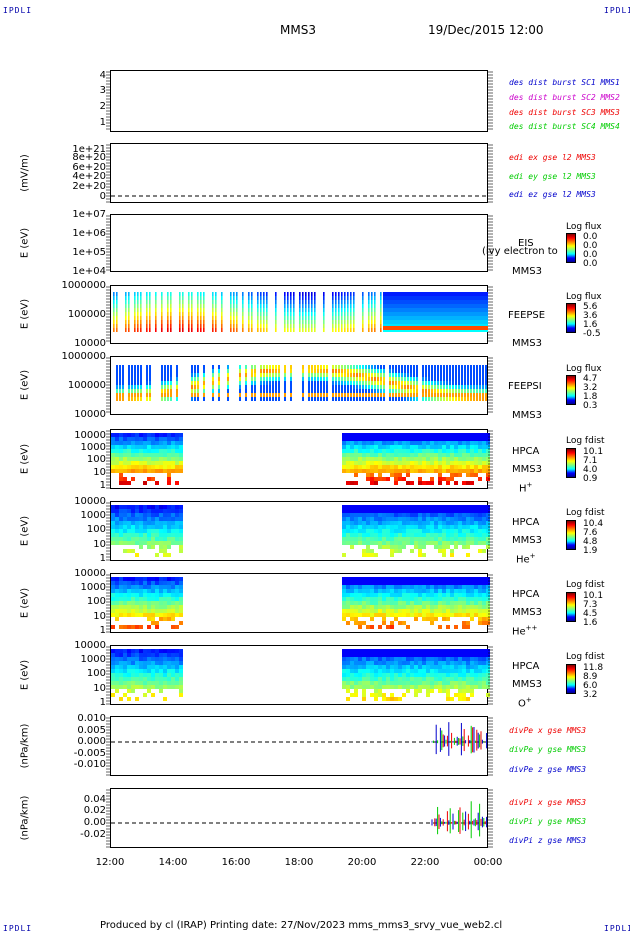 The height and width of the screenshot is (934, 630). Describe the element at coordinates (590, 533) in the screenshot. I see `colorbar-value: 7.6` at that location.